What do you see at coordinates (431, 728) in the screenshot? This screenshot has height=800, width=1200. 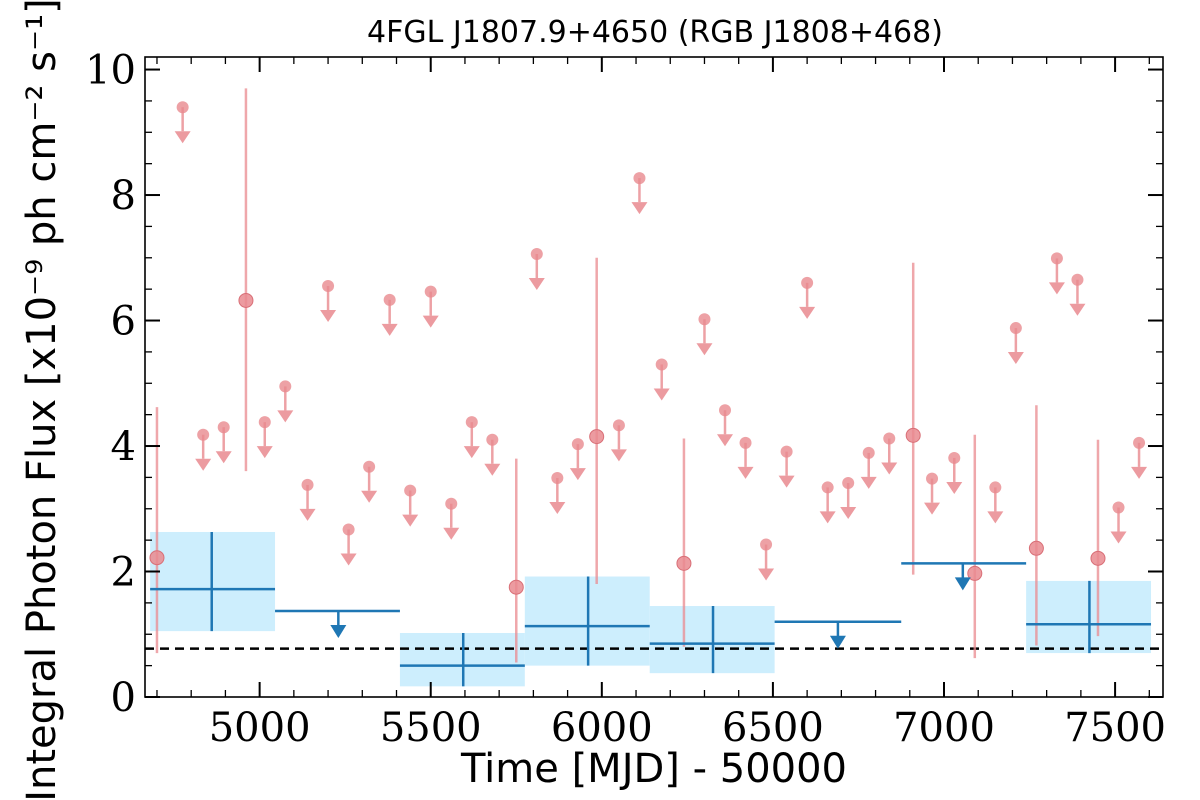 I see `x-tick-label: 5500` at bounding box center [431, 728].